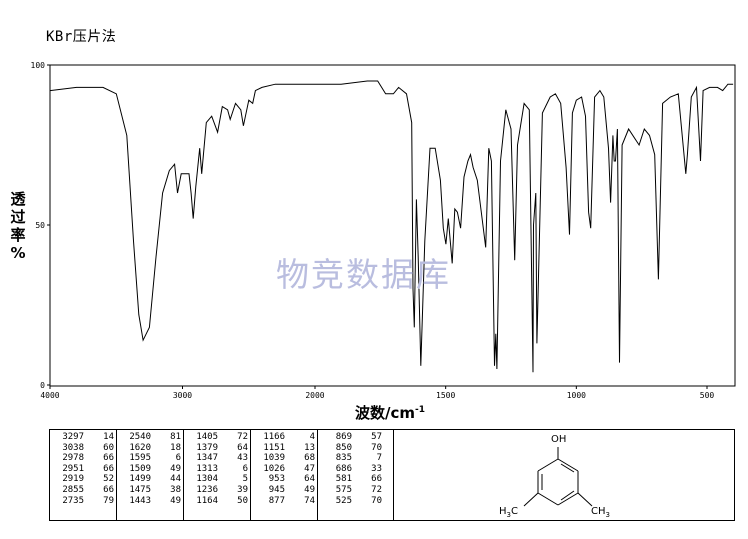  What do you see at coordinates (217, 469) in the screenshot?
I see `peak-row: 1313 6` at bounding box center [217, 469].